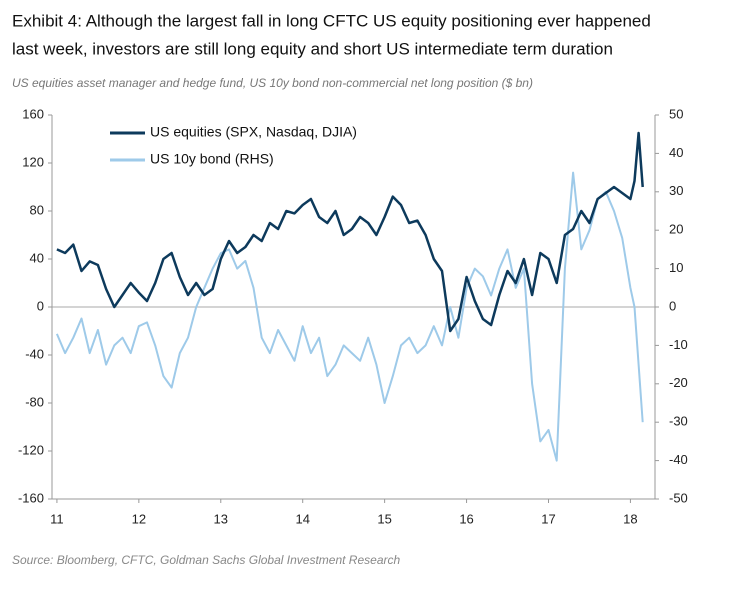 The height and width of the screenshot is (589, 742). I want to click on y2-tick-label: -50, so click(678, 497).